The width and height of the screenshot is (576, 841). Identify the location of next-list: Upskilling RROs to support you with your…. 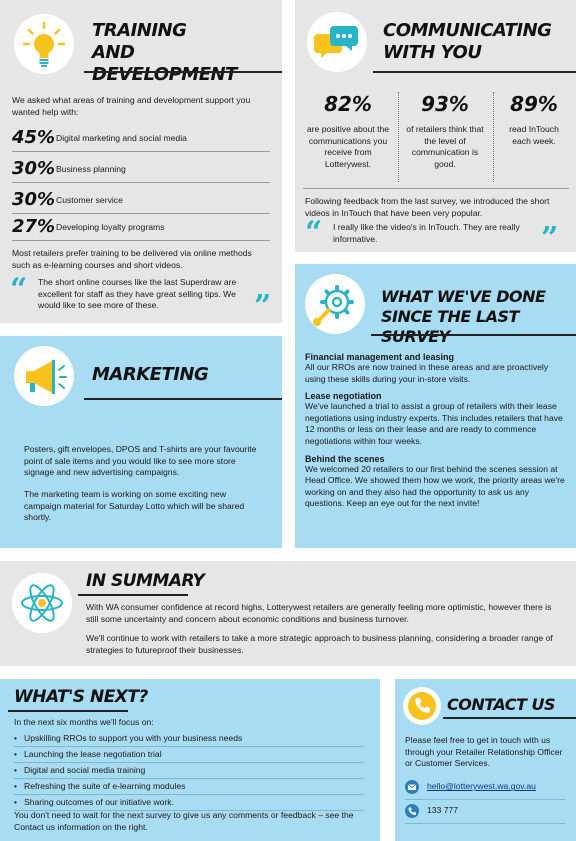
(189, 771).